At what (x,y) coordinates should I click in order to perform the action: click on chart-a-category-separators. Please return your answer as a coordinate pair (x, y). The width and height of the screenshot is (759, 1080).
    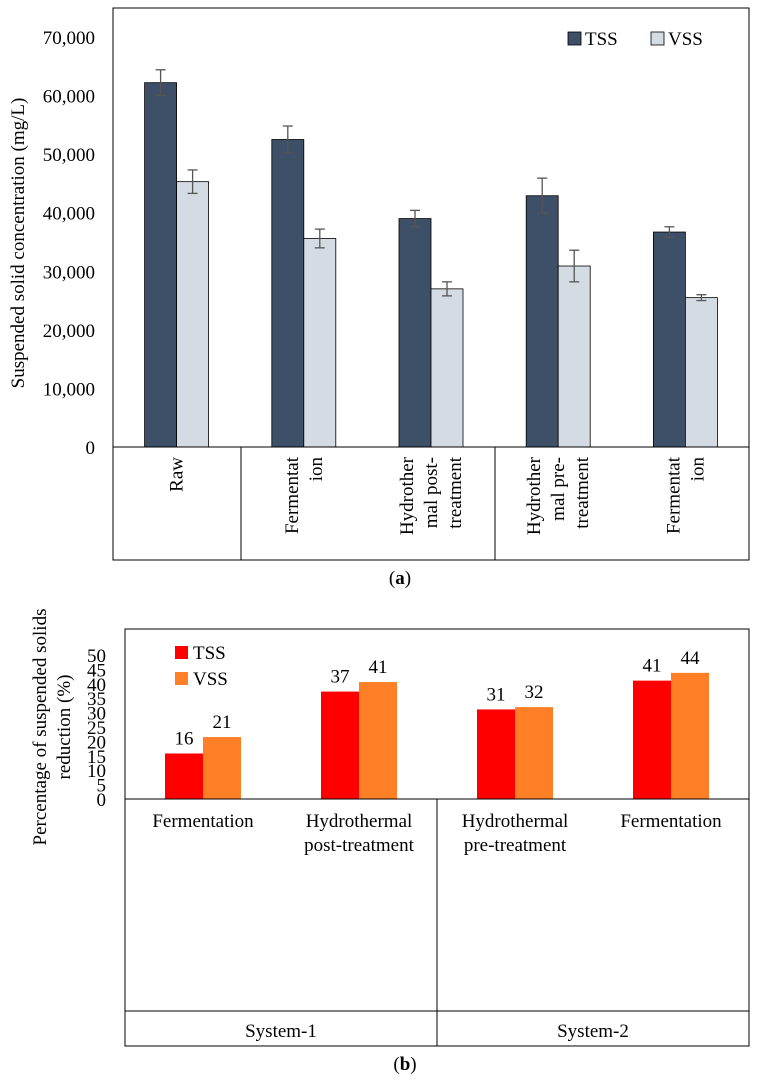
    Looking at the image, I should click on (368, 503).